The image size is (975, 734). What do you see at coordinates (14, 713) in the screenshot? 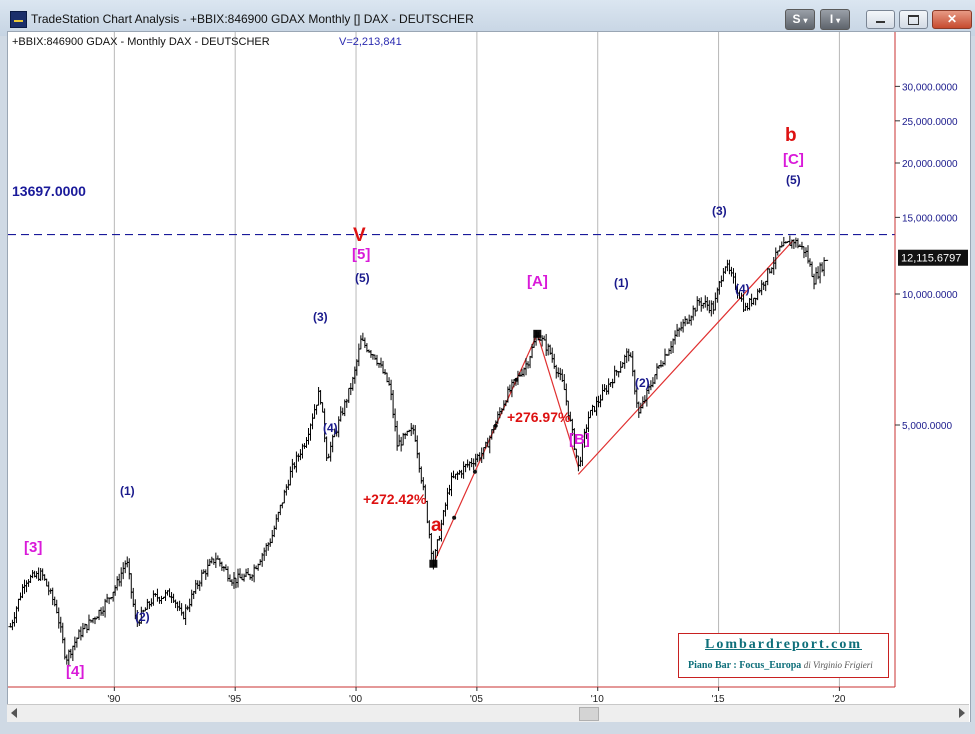
I see `scroll-left-icon` at bounding box center [14, 713].